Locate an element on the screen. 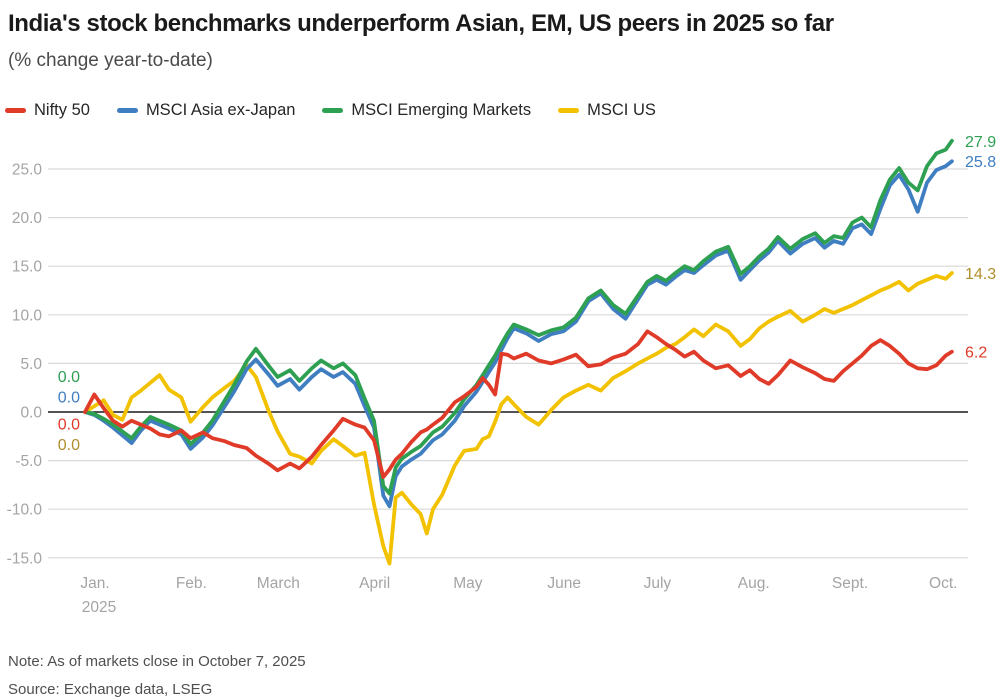 This screenshot has height=700, width=1000. x-tick-label: May is located at coordinates (468, 583).